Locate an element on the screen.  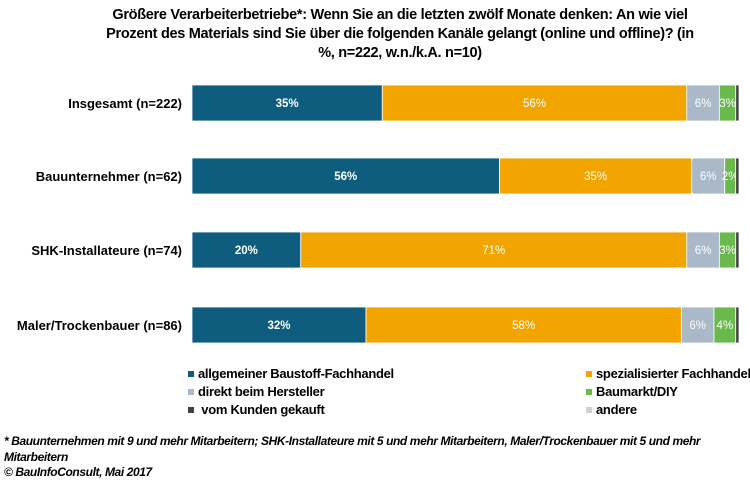
category-label: Maler/Trockenbauer (n=86) is located at coordinates (99, 325).